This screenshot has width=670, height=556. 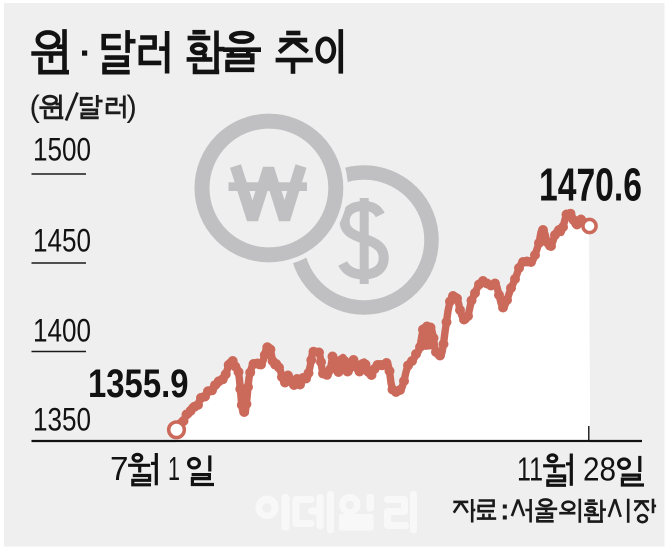 I want to click on svg-text: 1, so click(x=174, y=469).